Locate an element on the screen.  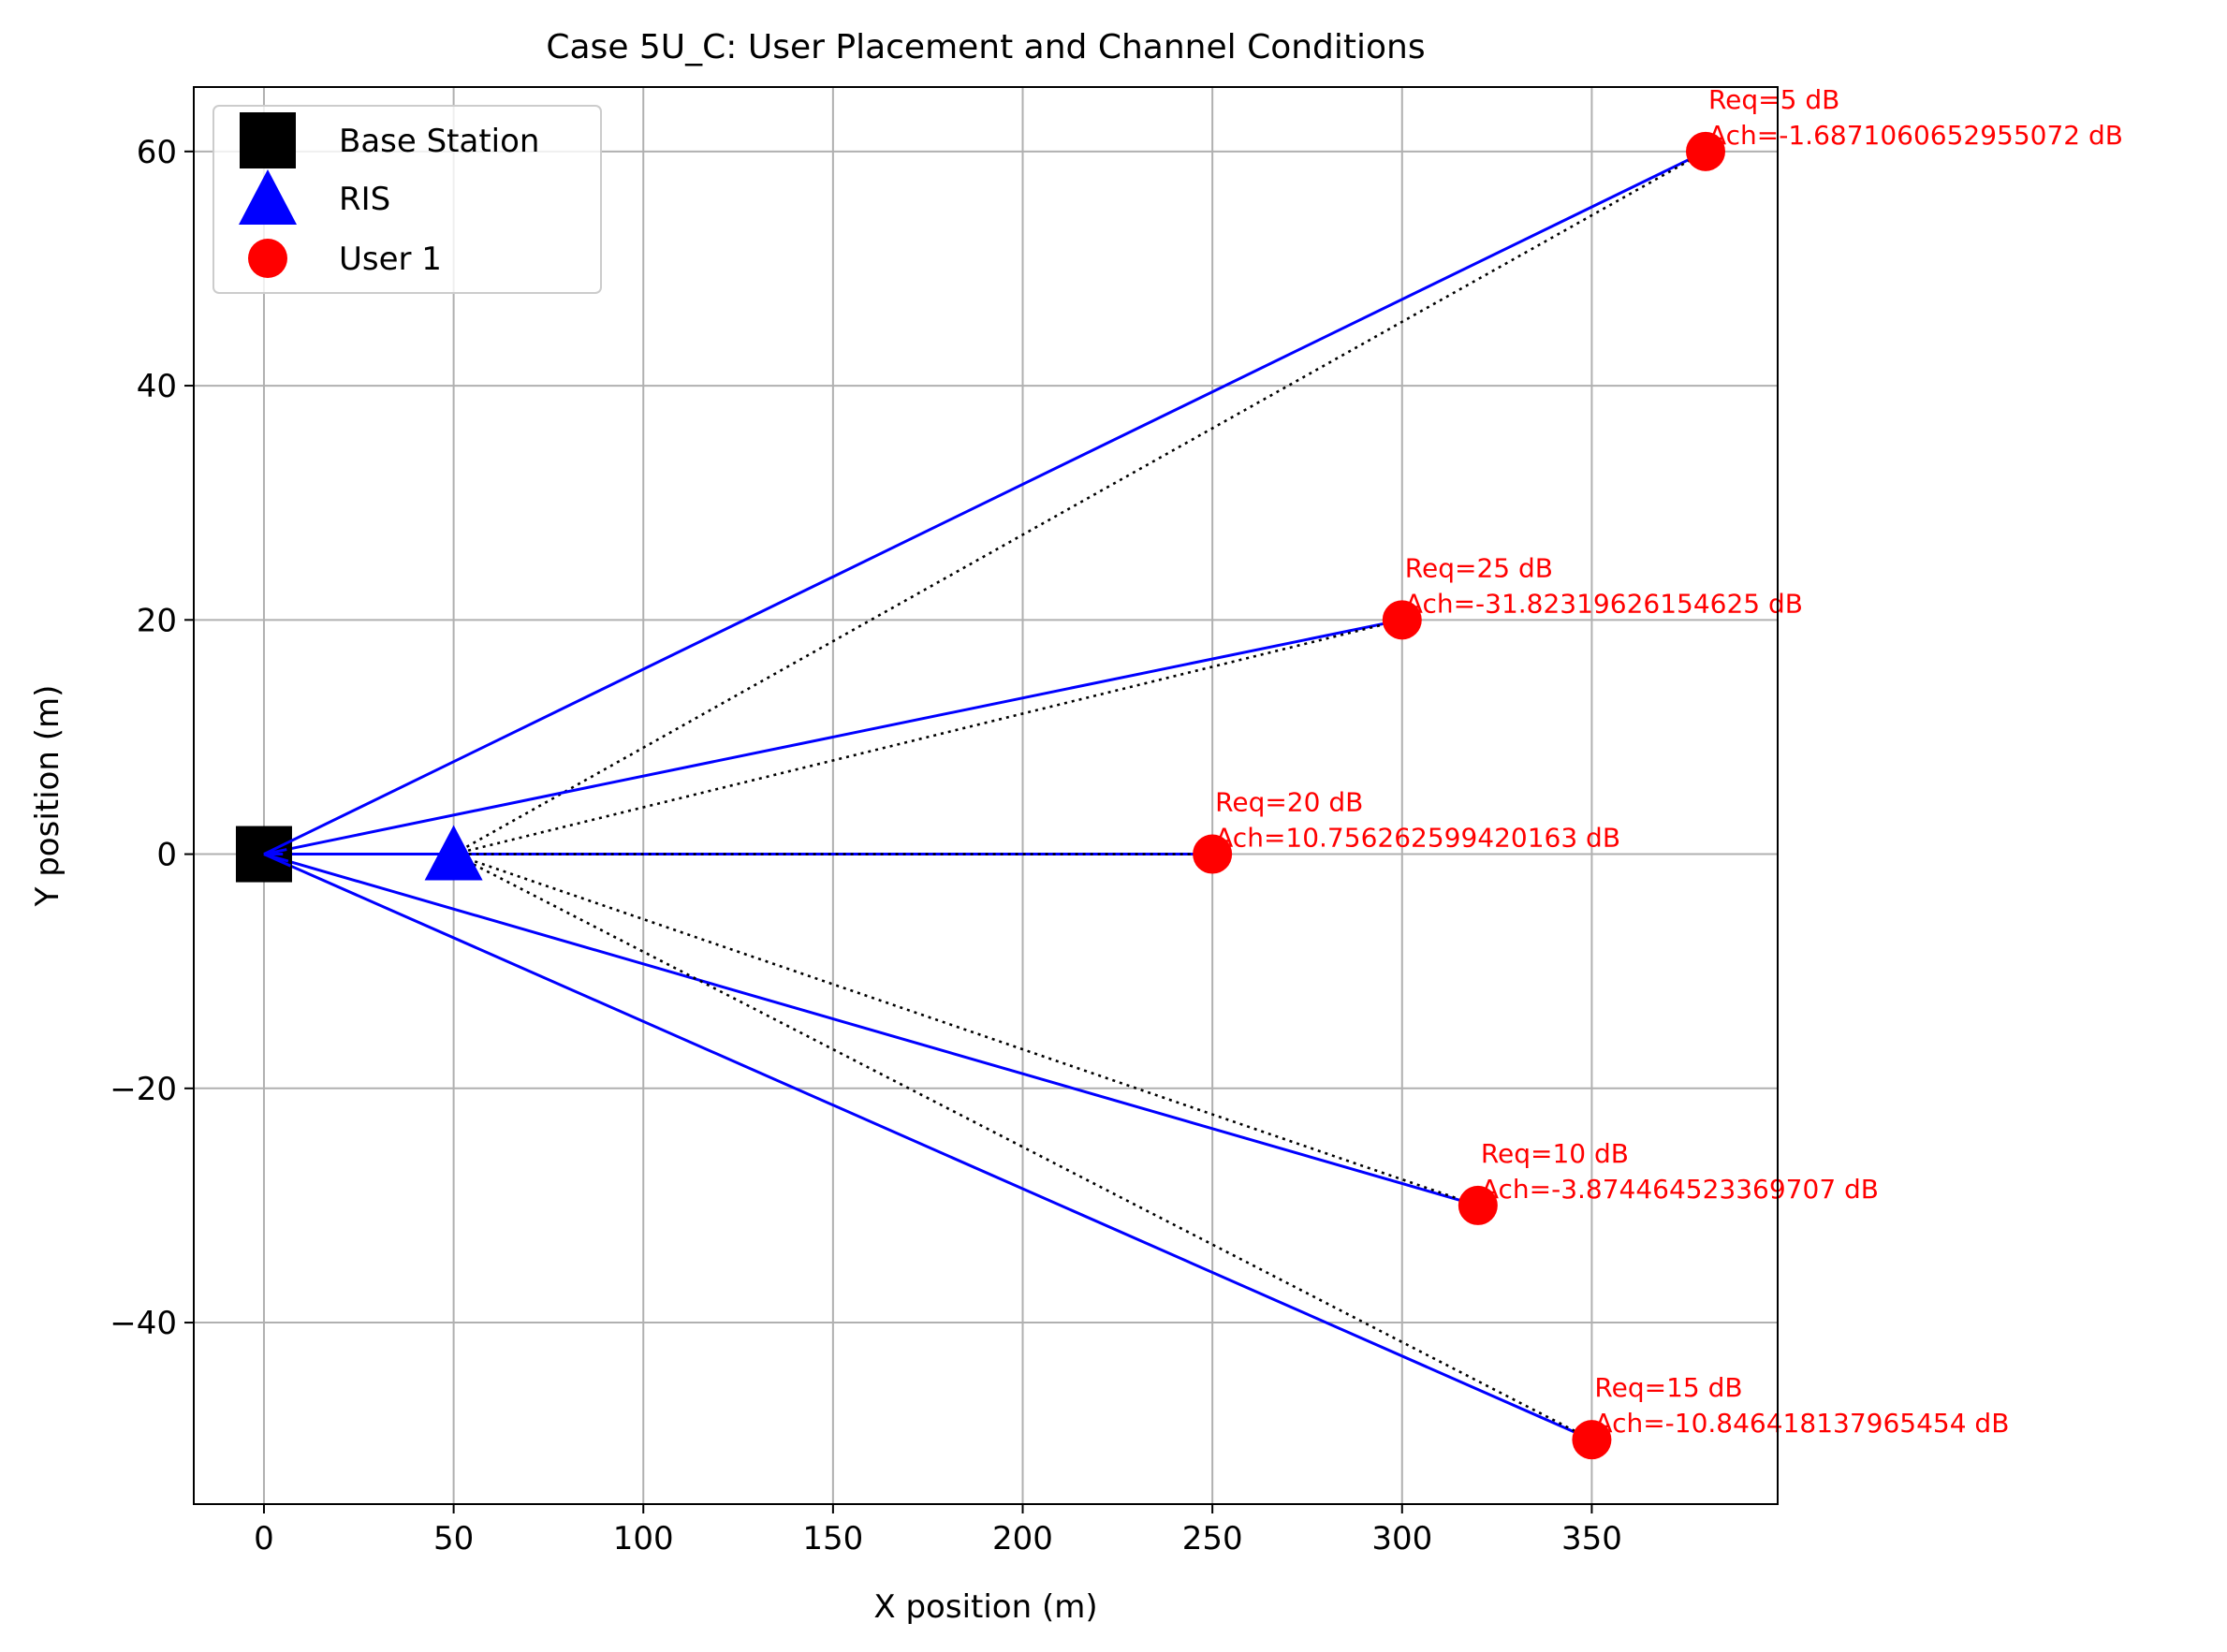
y-tick-label: −20 is located at coordinates (143, 1090).